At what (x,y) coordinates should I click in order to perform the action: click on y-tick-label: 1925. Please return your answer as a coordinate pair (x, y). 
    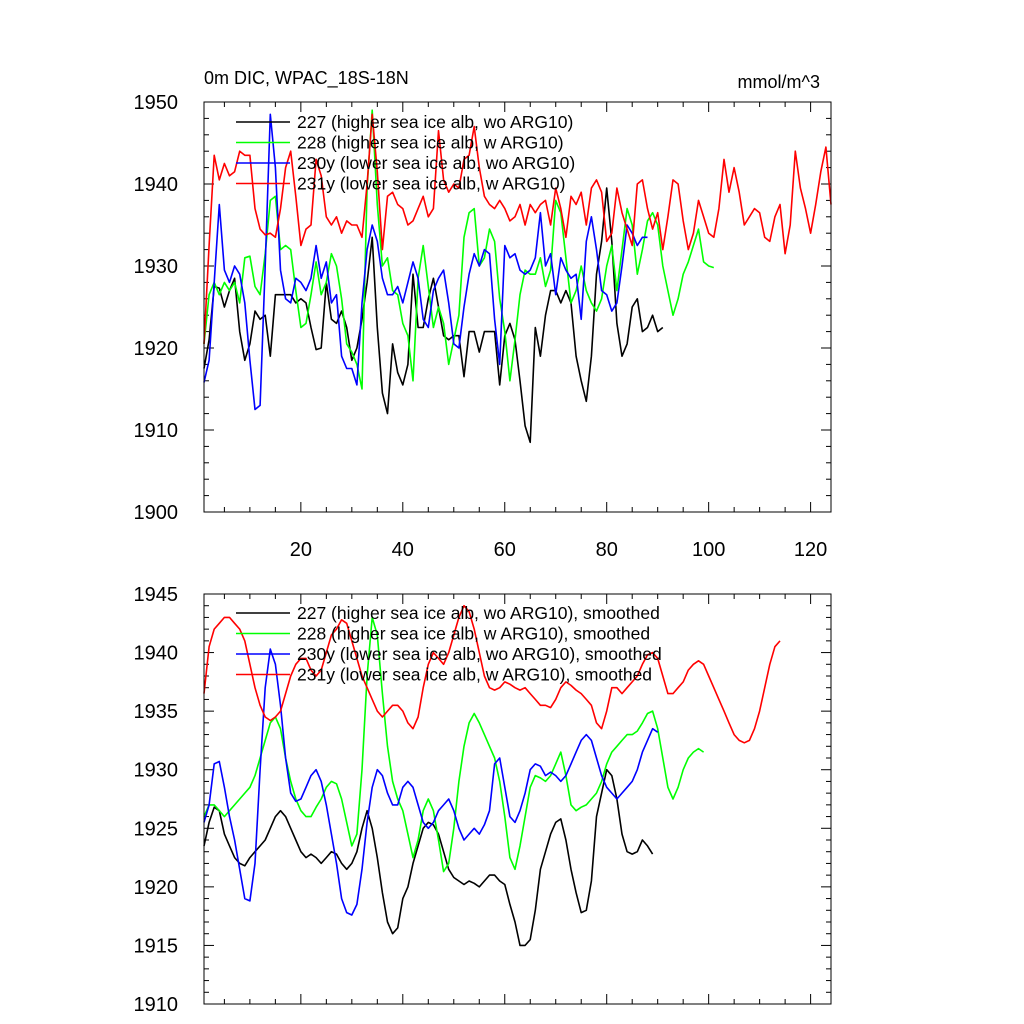
    Looking at the image, I should click on (156, 829).